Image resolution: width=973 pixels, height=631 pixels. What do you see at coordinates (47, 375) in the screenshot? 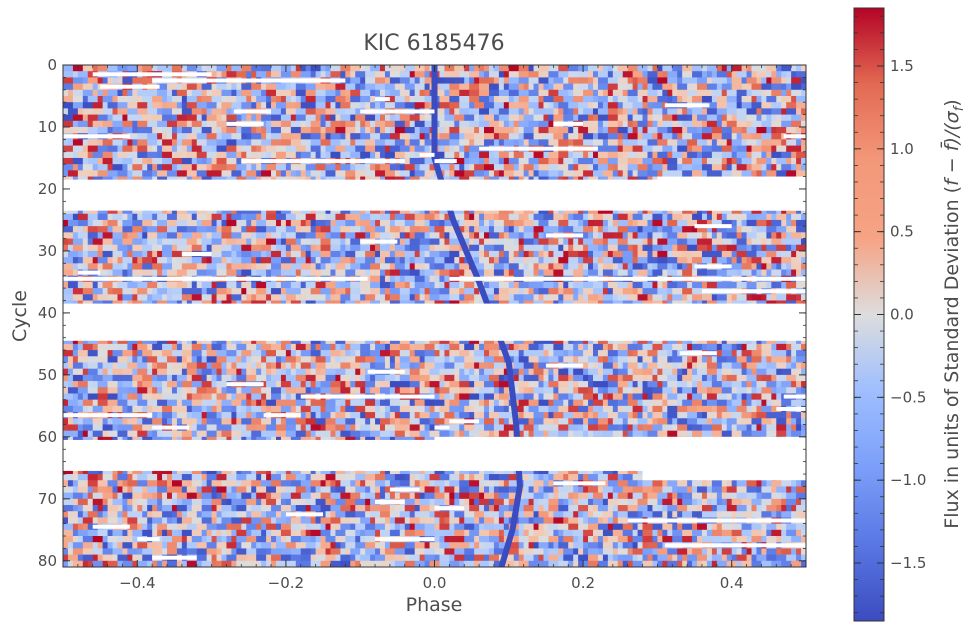
I see `y-tick-label: 50` at bounding box center [47, 375].